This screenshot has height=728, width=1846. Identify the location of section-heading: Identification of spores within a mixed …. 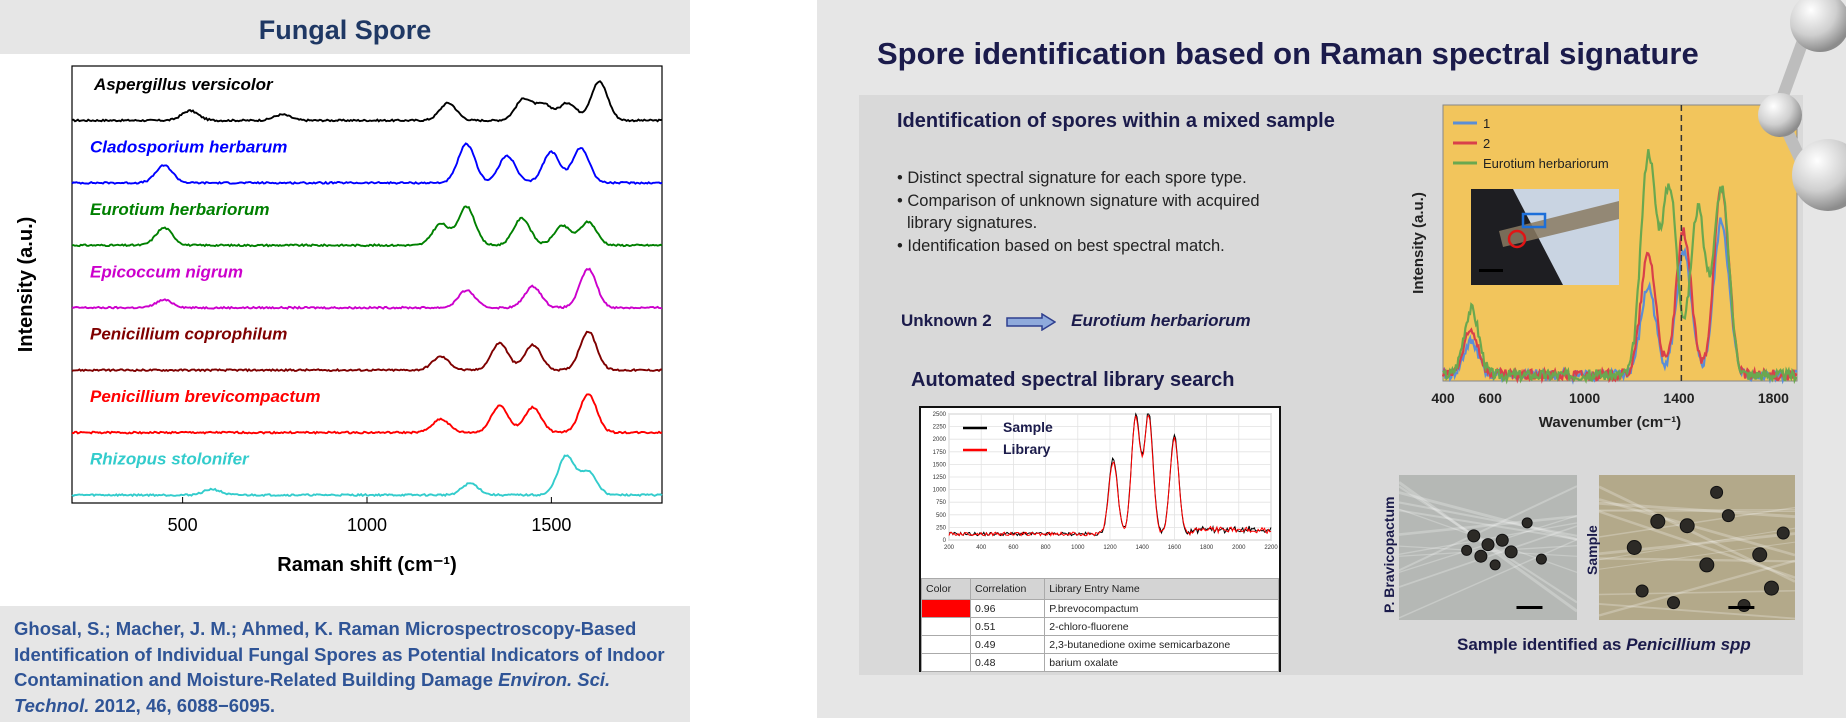
(1117, 121).